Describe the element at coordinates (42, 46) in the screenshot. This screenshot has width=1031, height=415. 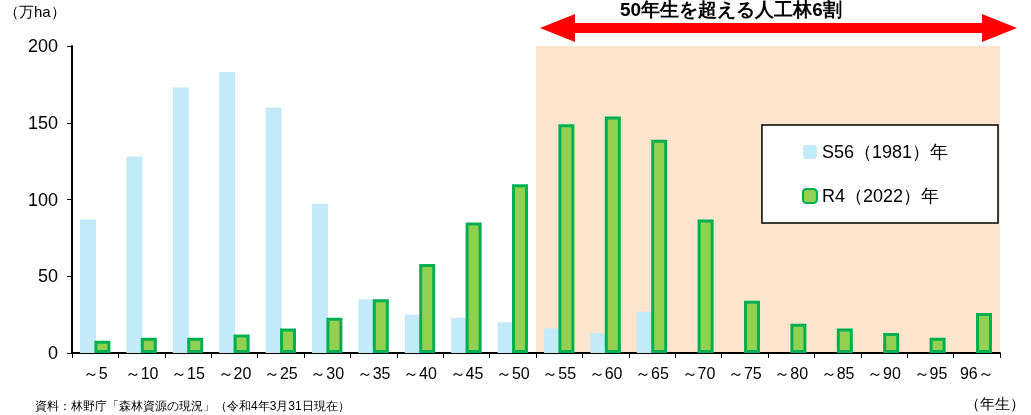
I see `y-tick-label: 200` at that location.